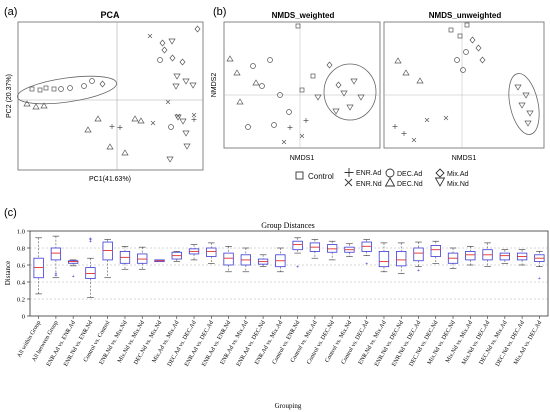 The width and height of the screenshot is (550, 412). What do you see at coordinates (21, 300) in the screenshot?
I see `y-tick-label: 0.2` at bounding box center [21, 300].